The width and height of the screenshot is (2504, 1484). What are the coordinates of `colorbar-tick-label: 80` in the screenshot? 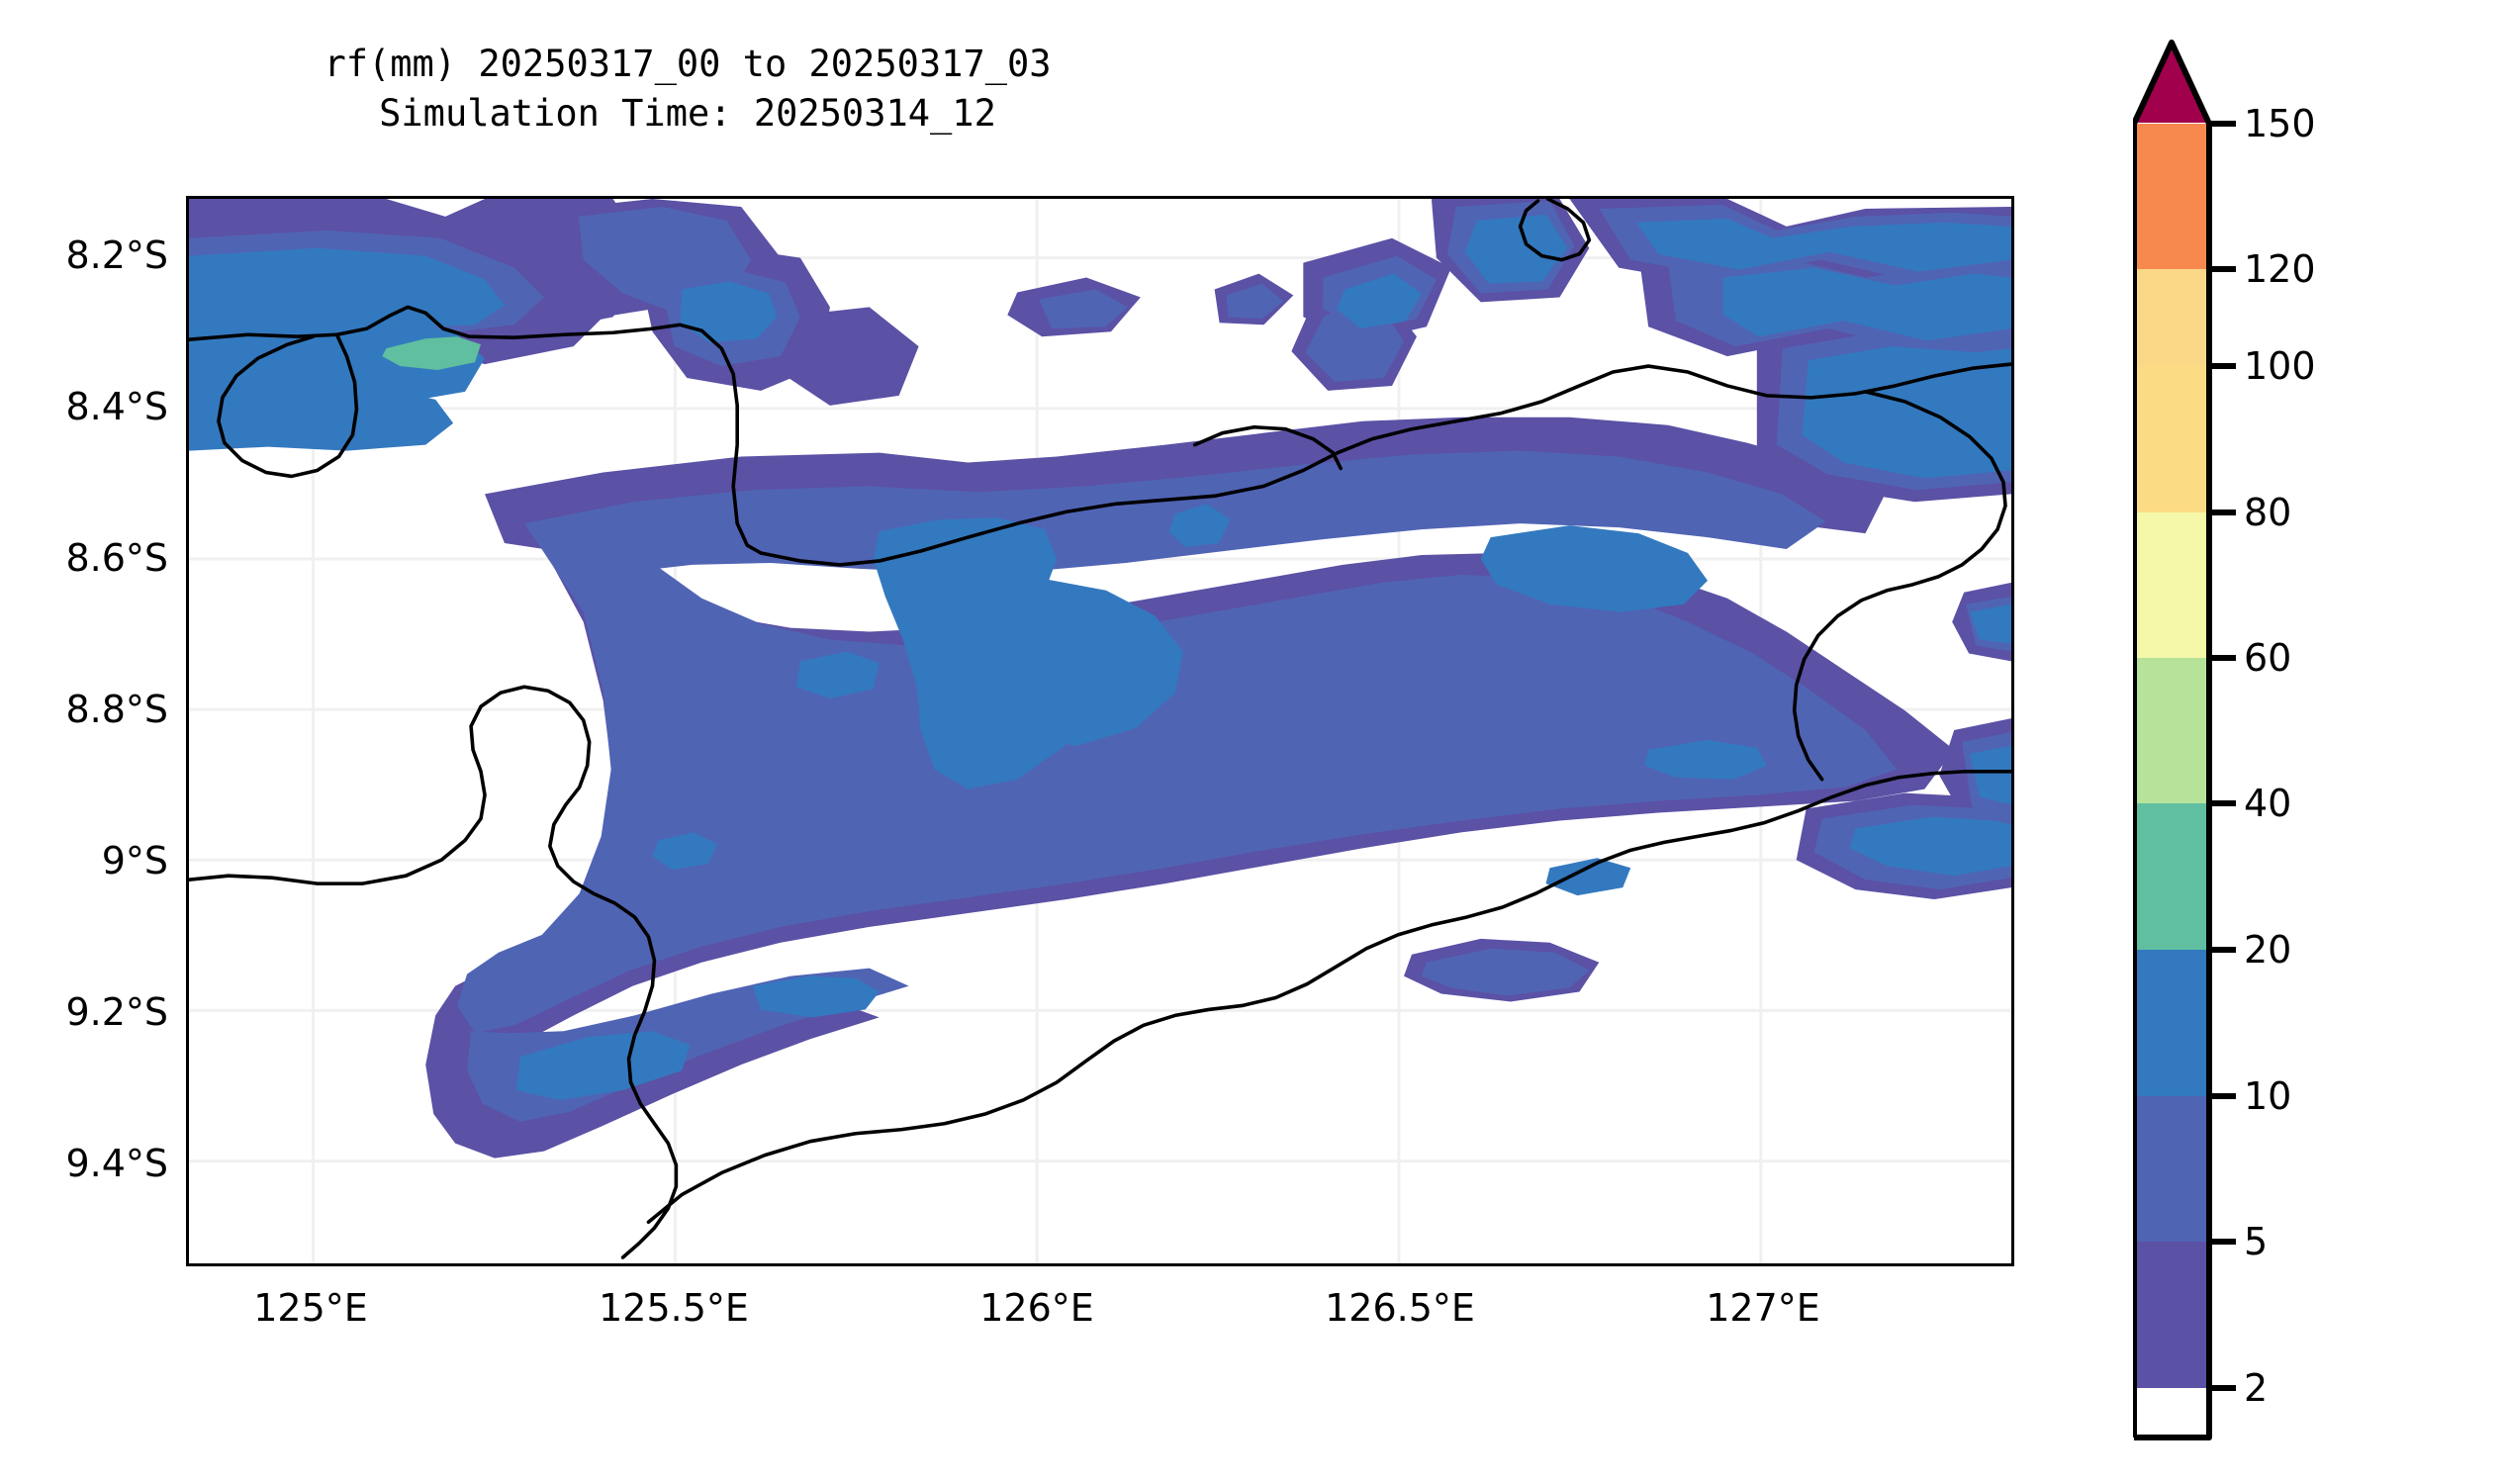 It's located at (2268, 512).